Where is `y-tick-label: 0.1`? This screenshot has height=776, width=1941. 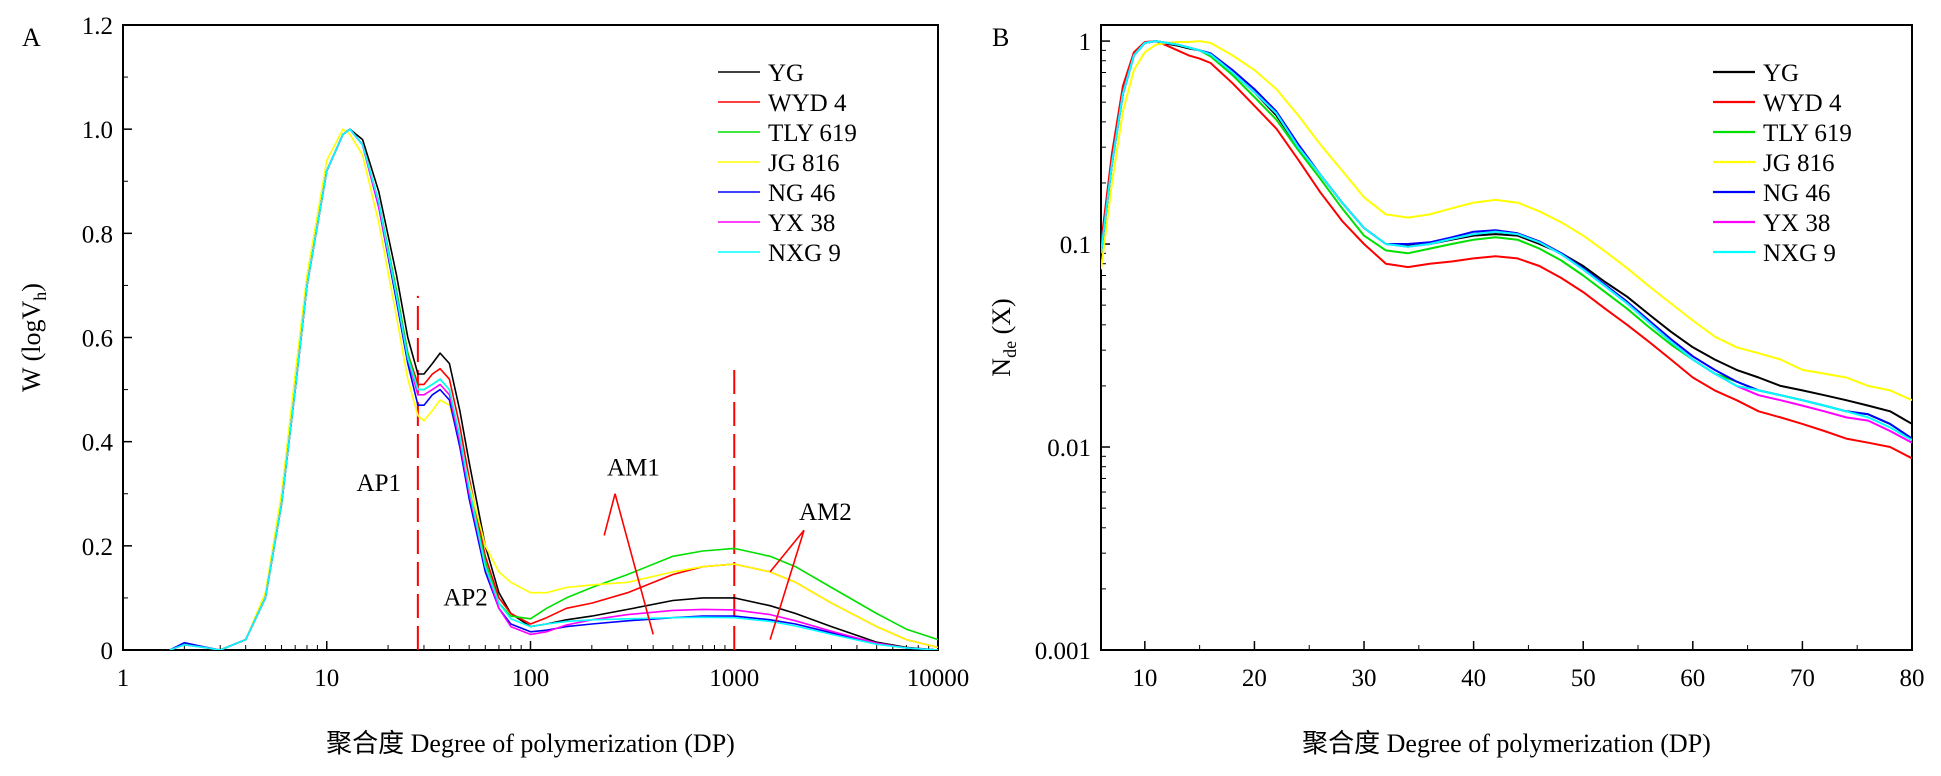 y-tick-label: 0.1 is located at coordinates (1075, 245).